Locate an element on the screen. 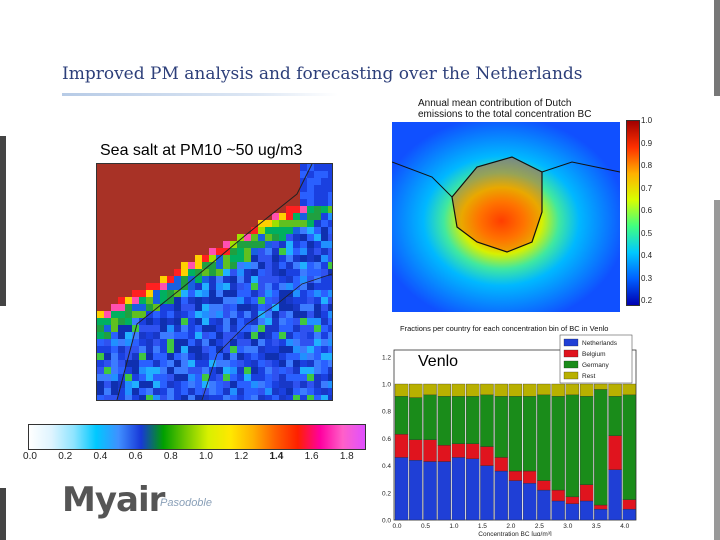  seasalt-colorbar-tick: 0.0 is located at coordinates (30, 456).